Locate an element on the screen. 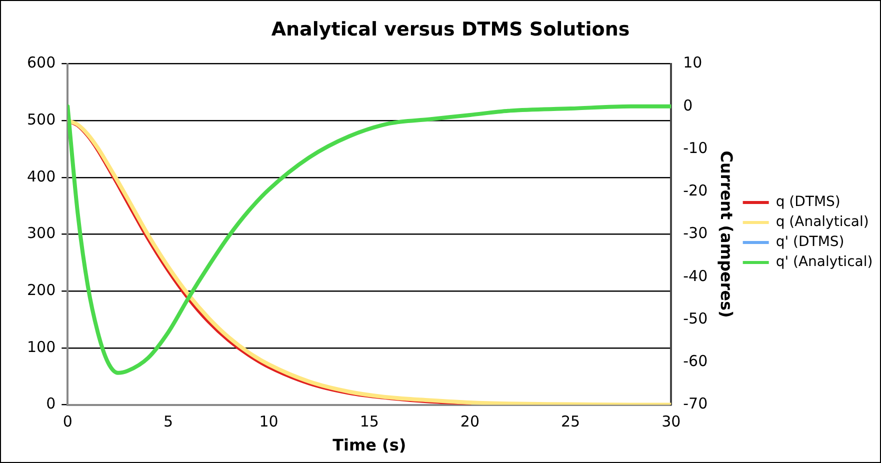  y2-tick-label: -70 is located at coordinates (695, 403).